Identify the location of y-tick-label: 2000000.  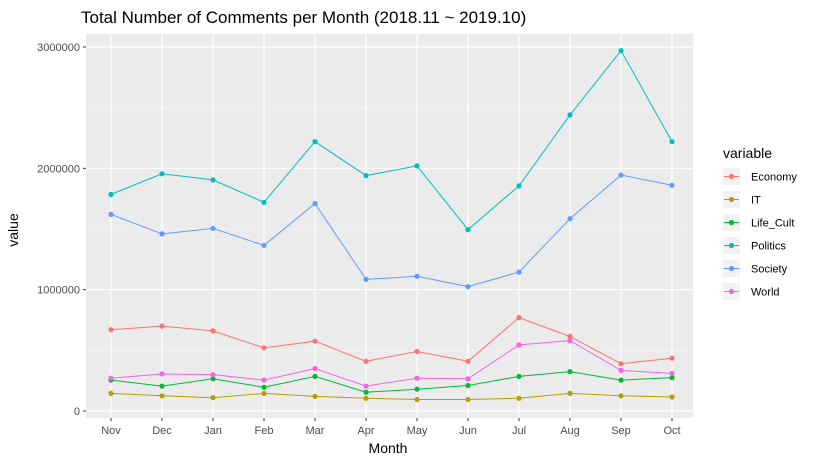
(58, 169).